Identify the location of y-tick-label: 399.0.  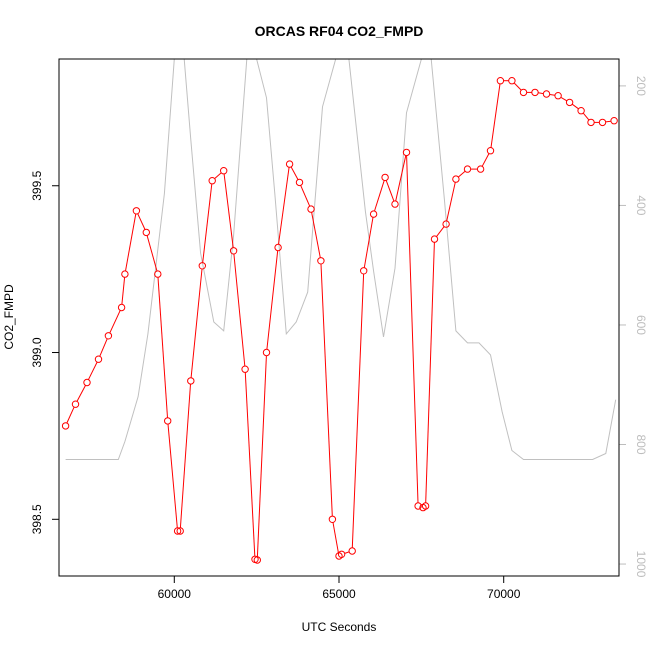
(37, 352).